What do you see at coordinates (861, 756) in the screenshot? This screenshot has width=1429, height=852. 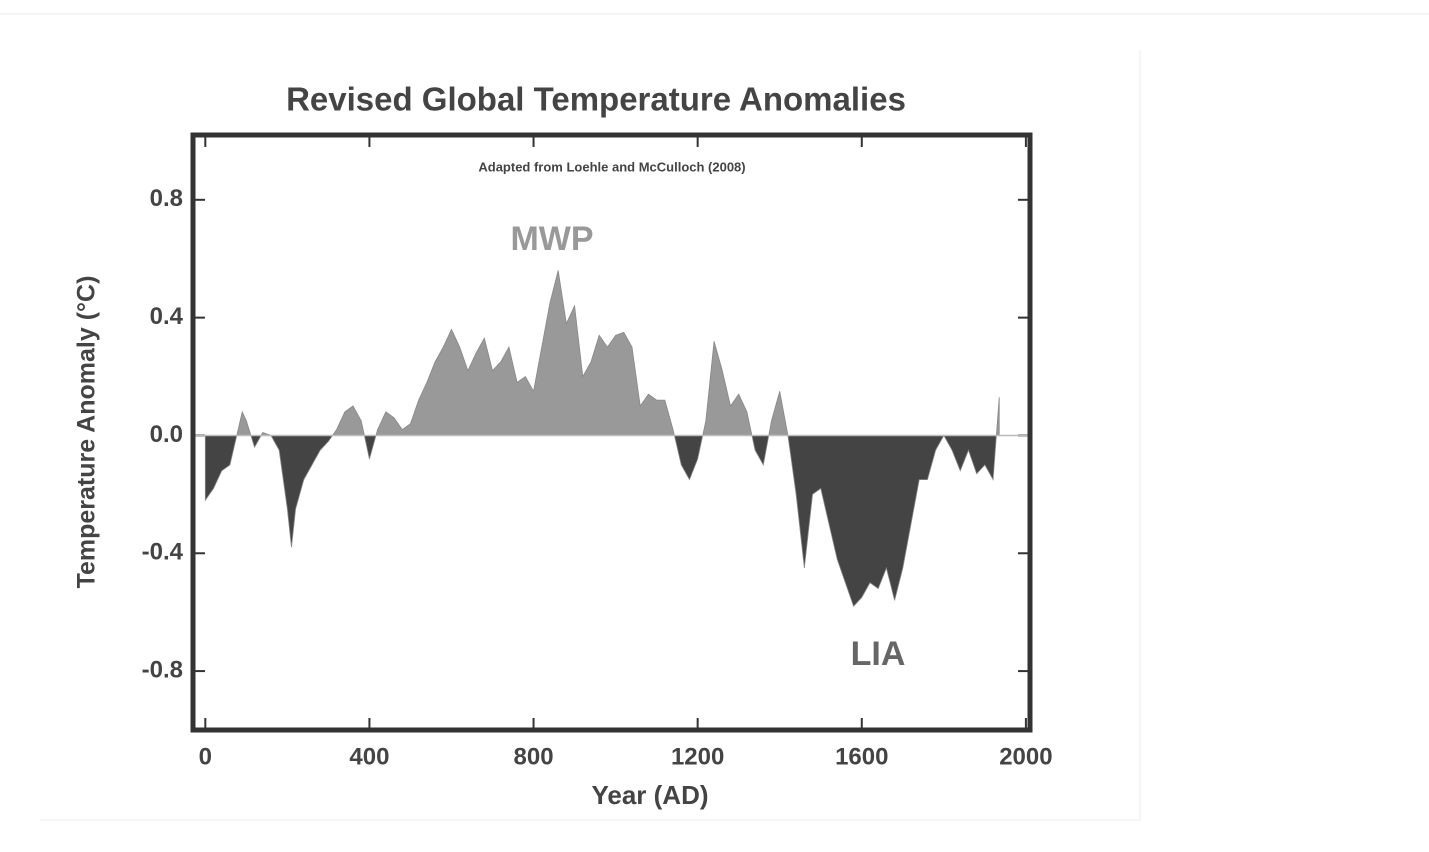 I see `x-tick-label: 1600` at bounding box center [861, 756].